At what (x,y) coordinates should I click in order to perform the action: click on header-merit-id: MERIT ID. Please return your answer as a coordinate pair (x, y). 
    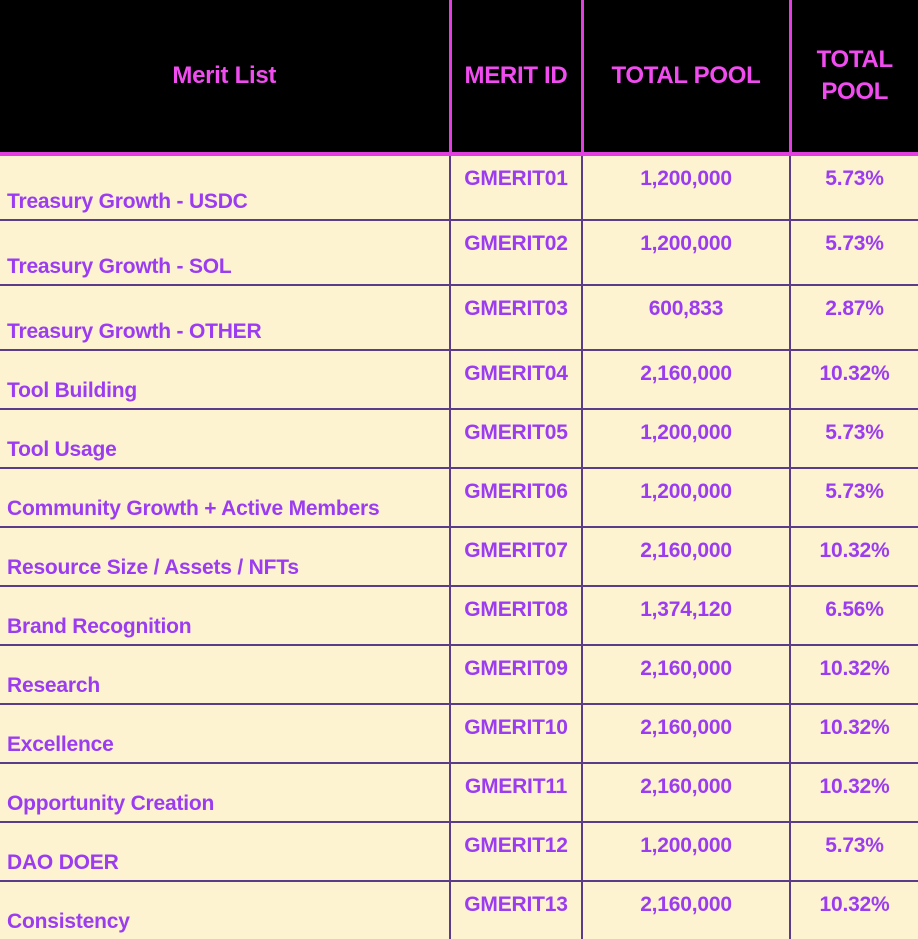
    Looking at the image, I should click on (515, 78).